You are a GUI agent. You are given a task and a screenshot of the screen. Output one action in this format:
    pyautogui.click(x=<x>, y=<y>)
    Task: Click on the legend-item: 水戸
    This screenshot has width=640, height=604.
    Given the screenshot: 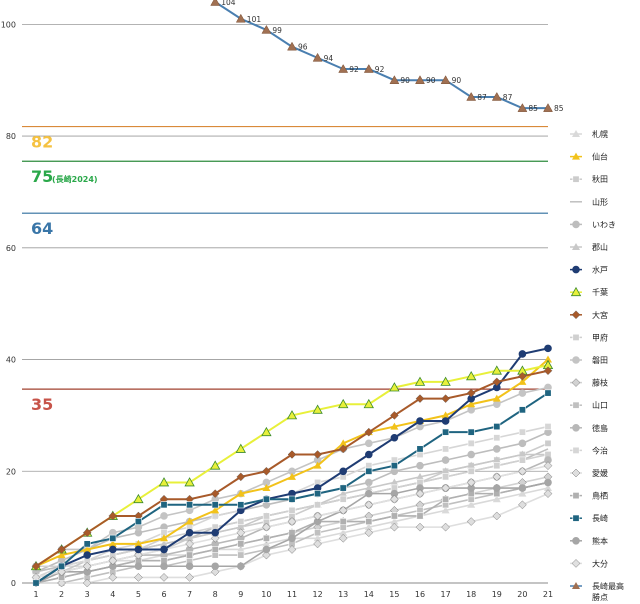 What is the action you would take?
    pyautogui.click(x=589, y=270)
    